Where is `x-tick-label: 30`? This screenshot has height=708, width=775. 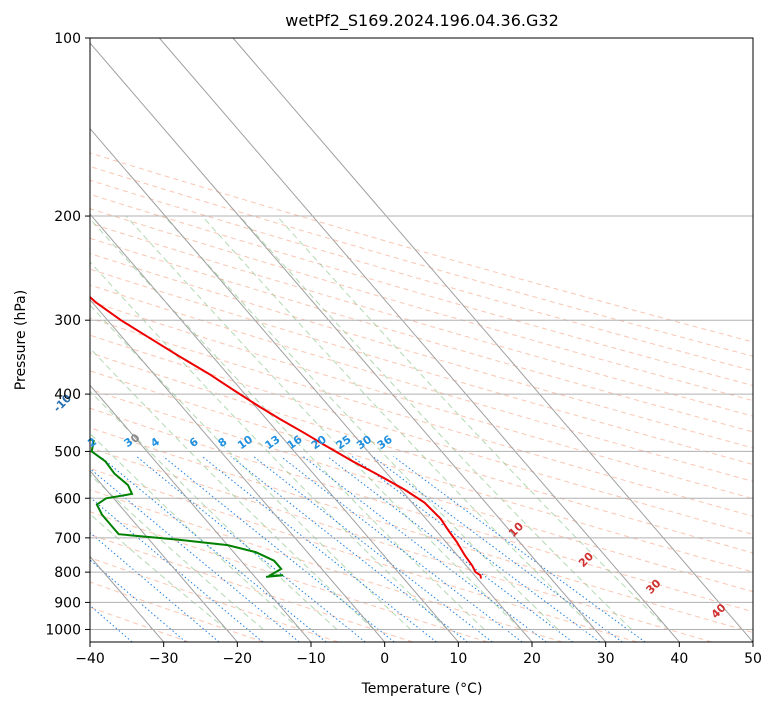
x-tick-label: 30 is located at coordinates (606, 659).